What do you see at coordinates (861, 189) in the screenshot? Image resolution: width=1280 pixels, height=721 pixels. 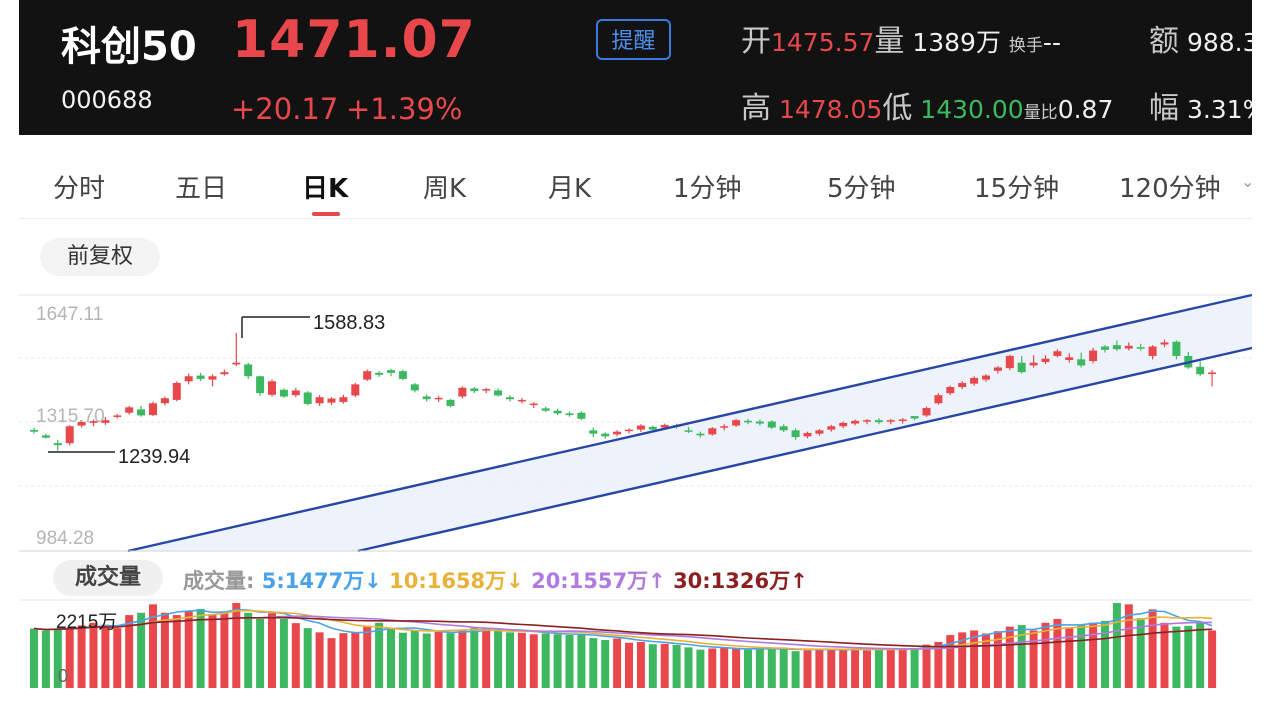 I see `tab-5min: 5分钟` at bounding box center [861, 189].